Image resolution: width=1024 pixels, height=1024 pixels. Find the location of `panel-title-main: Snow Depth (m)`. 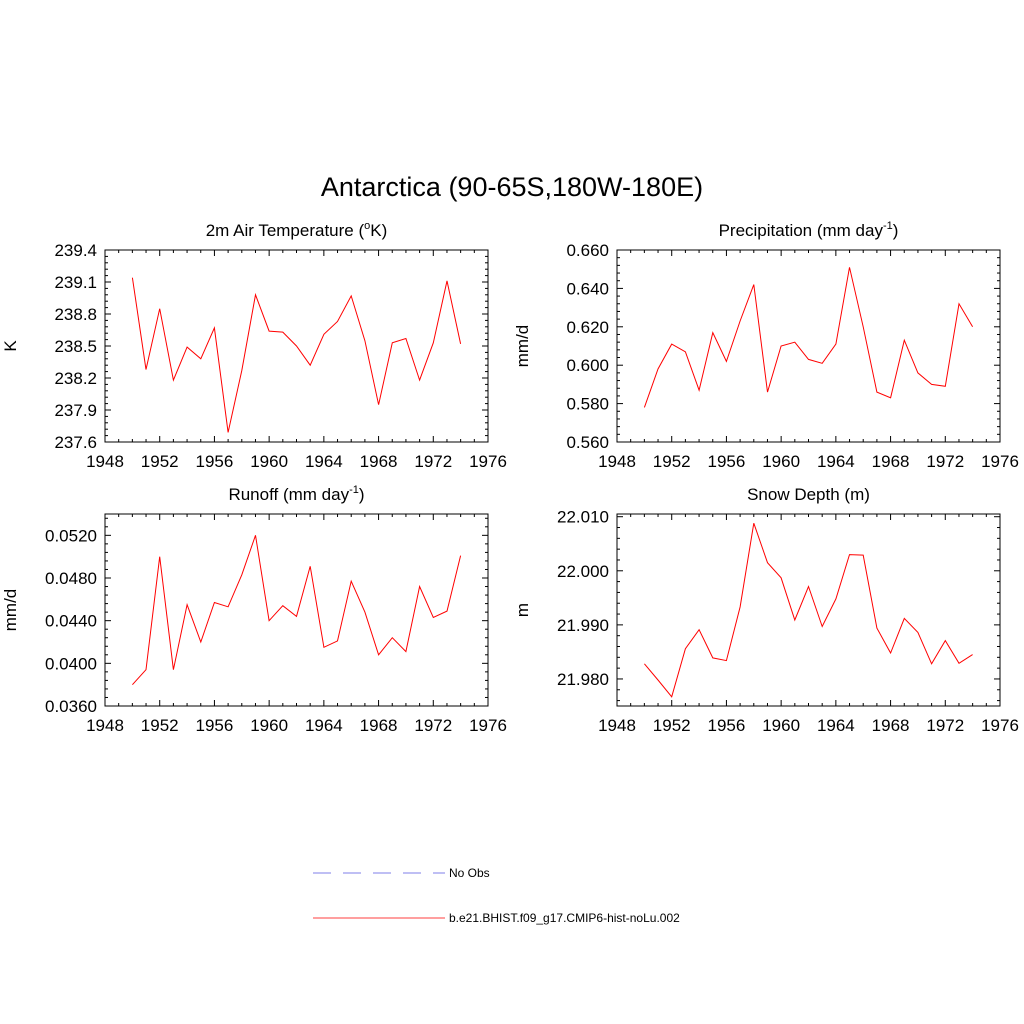

panel-title-main: Snow Depth (m) is located at coordinates (808, 494).